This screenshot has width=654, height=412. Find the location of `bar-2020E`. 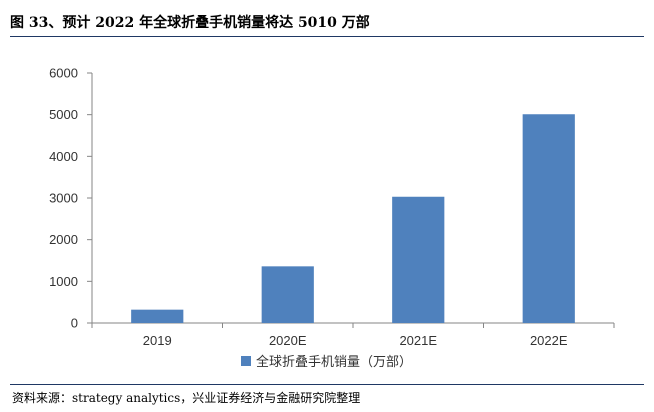

bar-2020E is located at coordinates (287, 294).